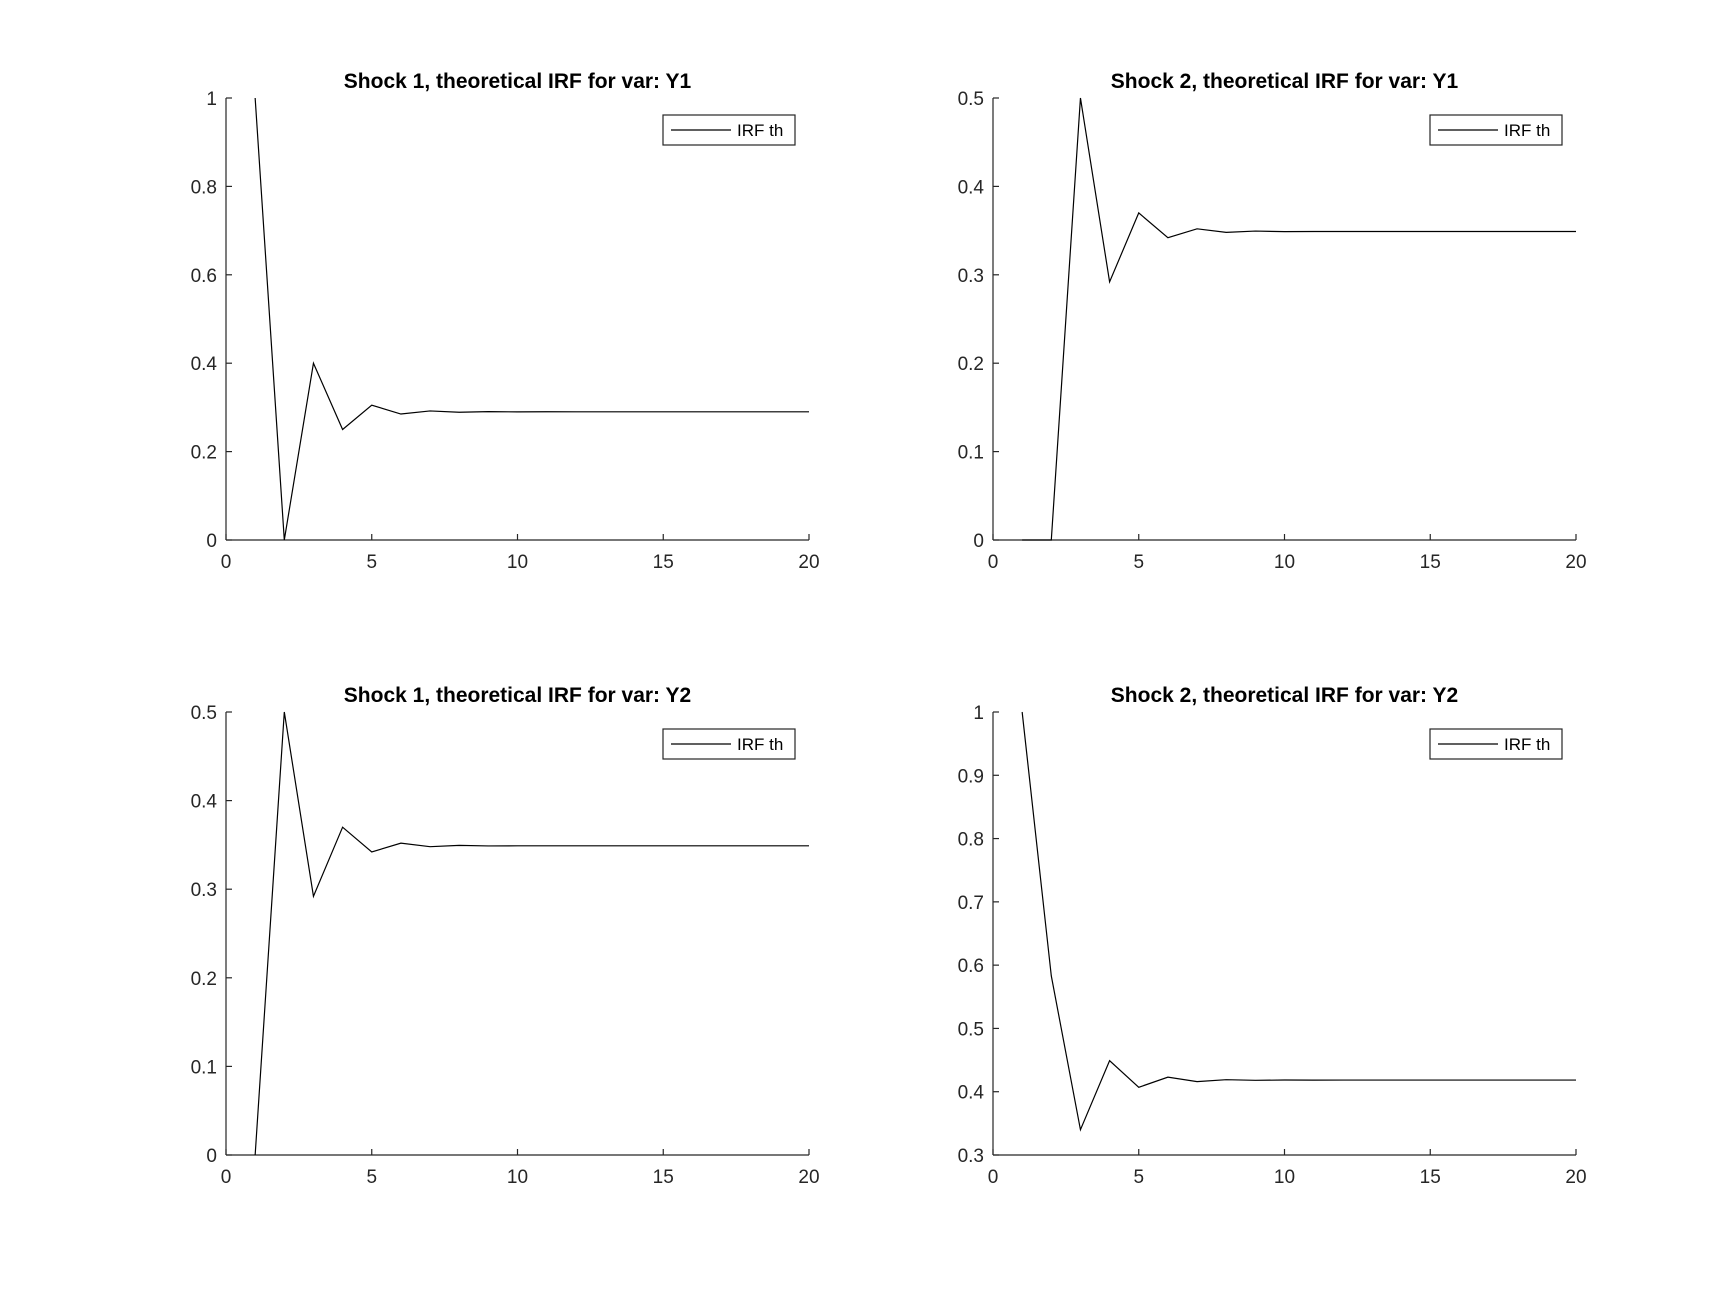  Describe the element at coordinates (1285, 81) in the screenshot. I see `subplot-y1-shock2-title: Shock 2, theoretical IRF for var: Y1` at that location.